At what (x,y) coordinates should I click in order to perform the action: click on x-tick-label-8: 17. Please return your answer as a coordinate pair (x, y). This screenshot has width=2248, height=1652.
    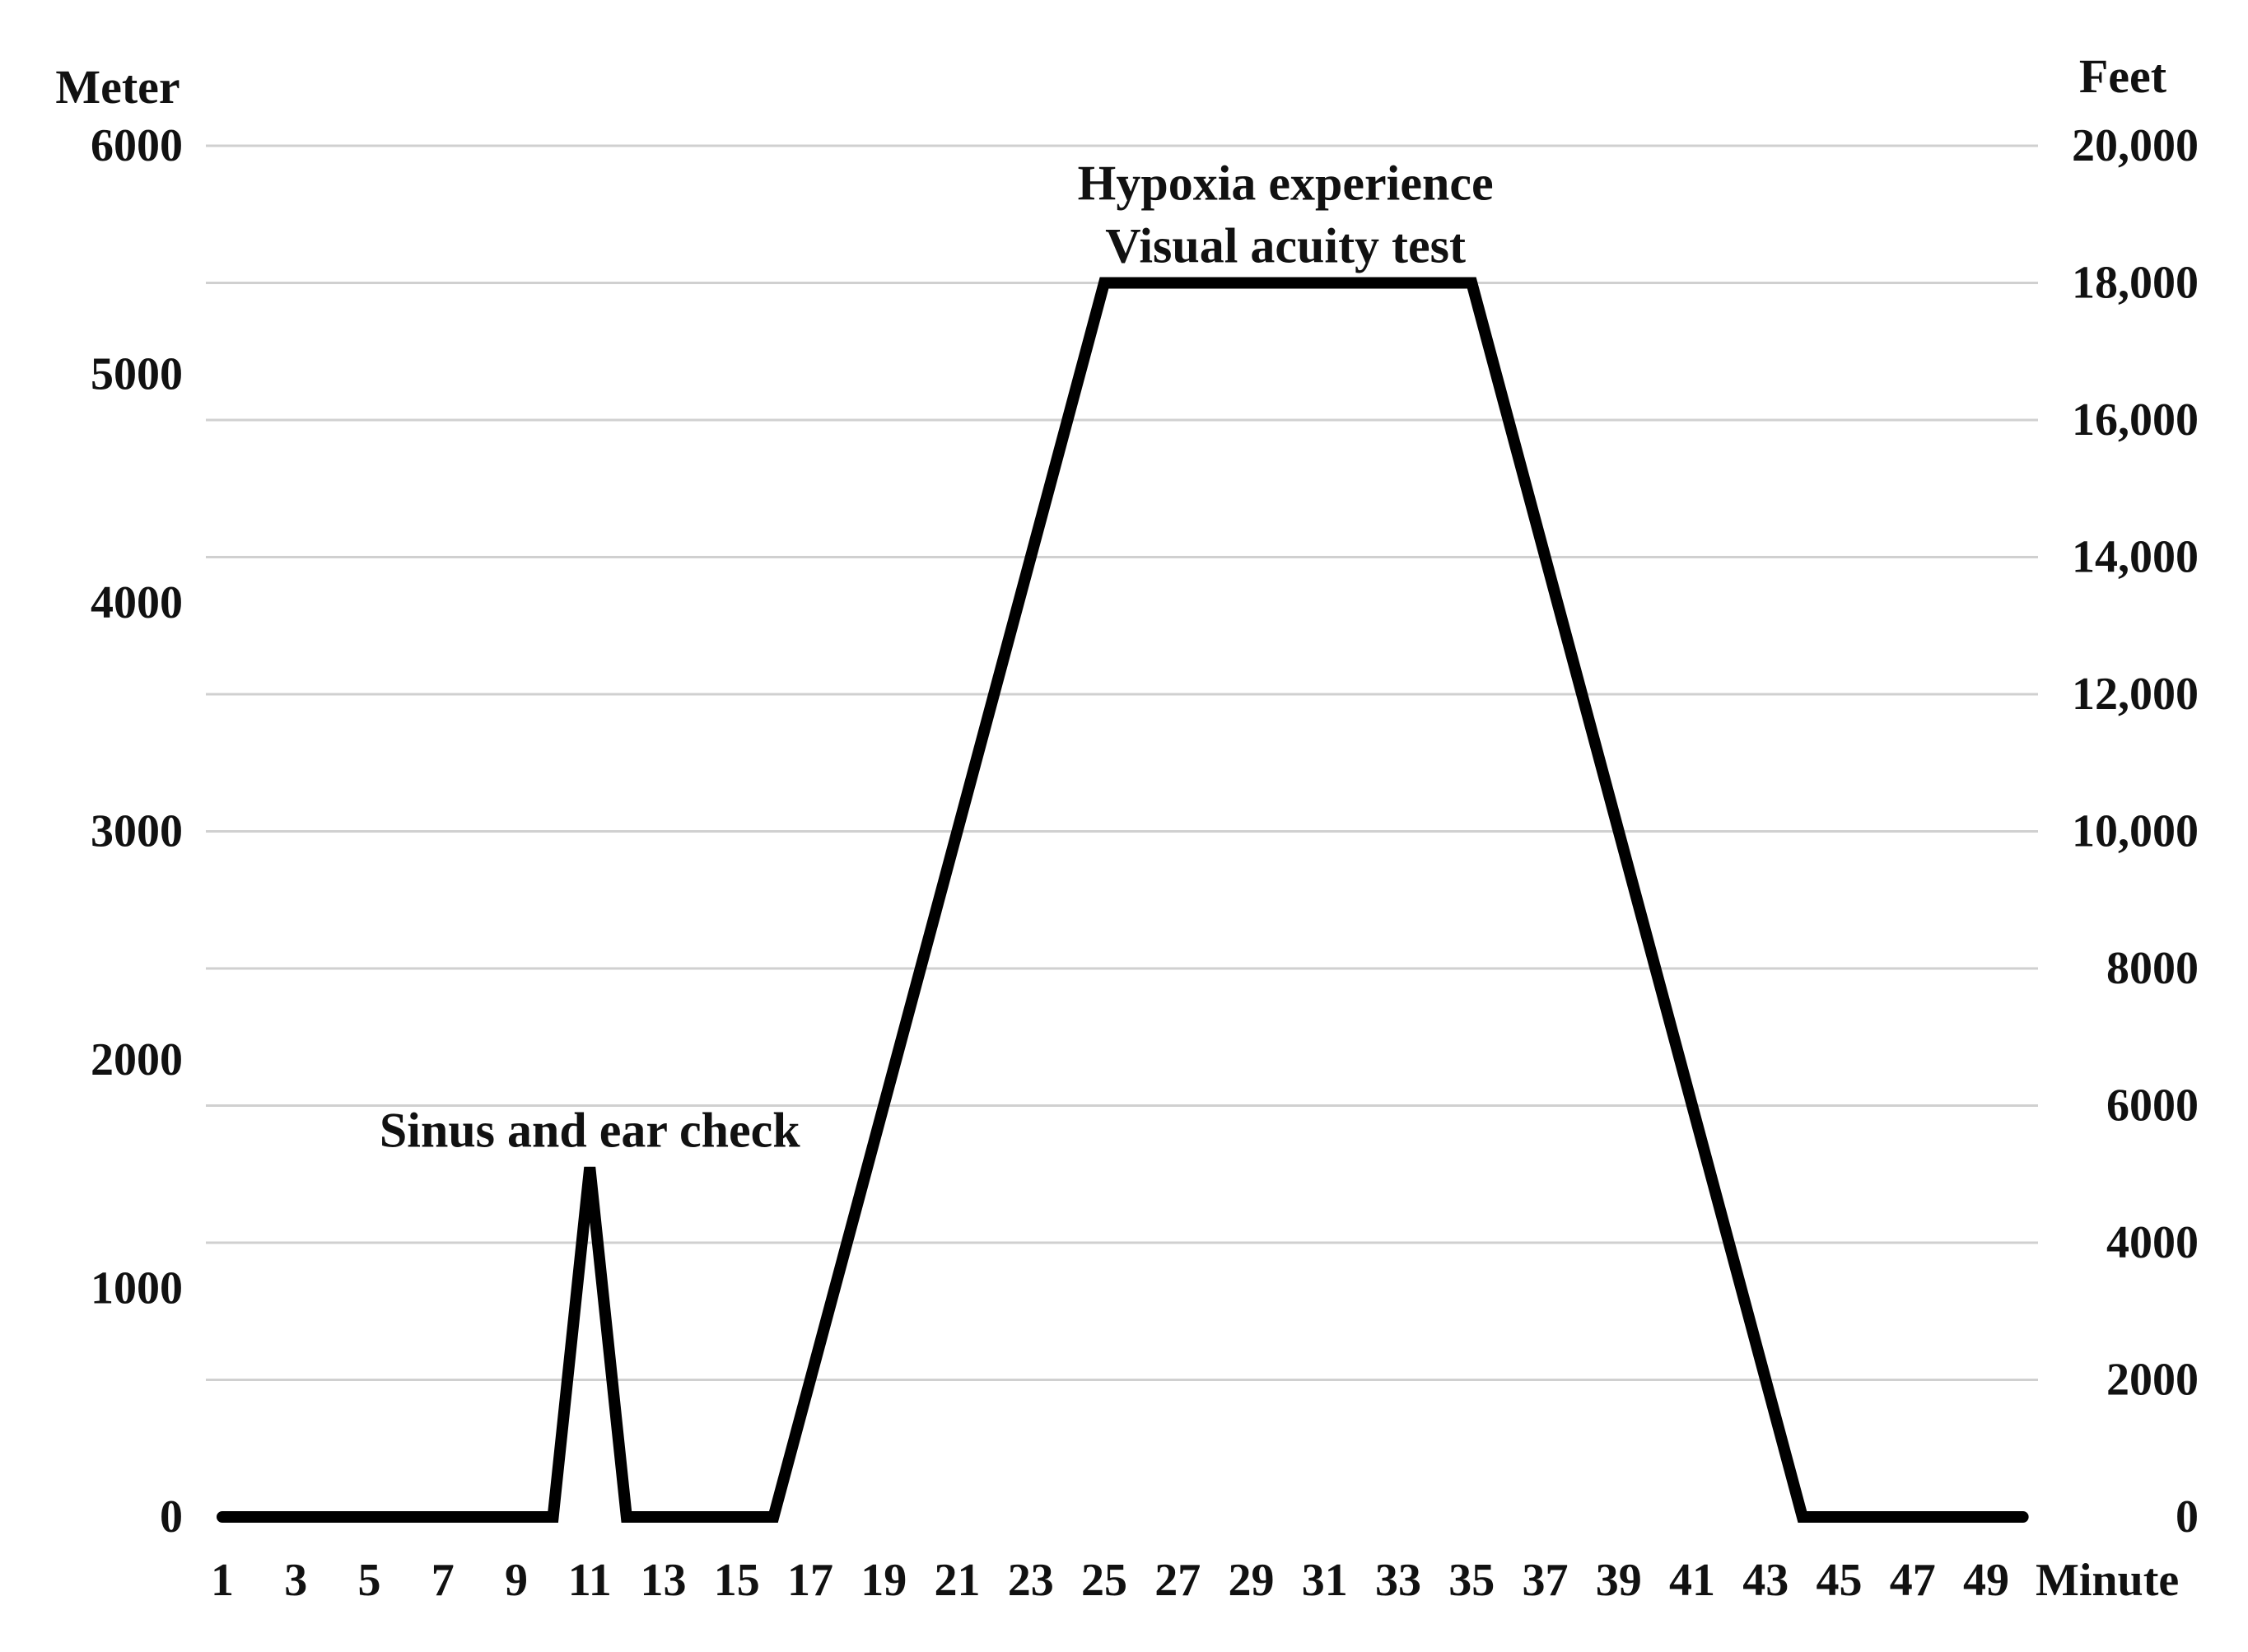
    Looking at the image, I should click on (810, 1580).